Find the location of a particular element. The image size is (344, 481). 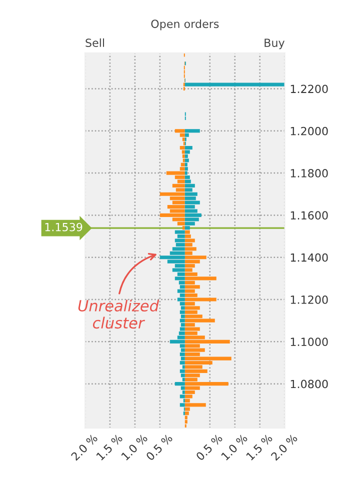

y-tick-label: 1.1200 is located at coordinates (309, 299).